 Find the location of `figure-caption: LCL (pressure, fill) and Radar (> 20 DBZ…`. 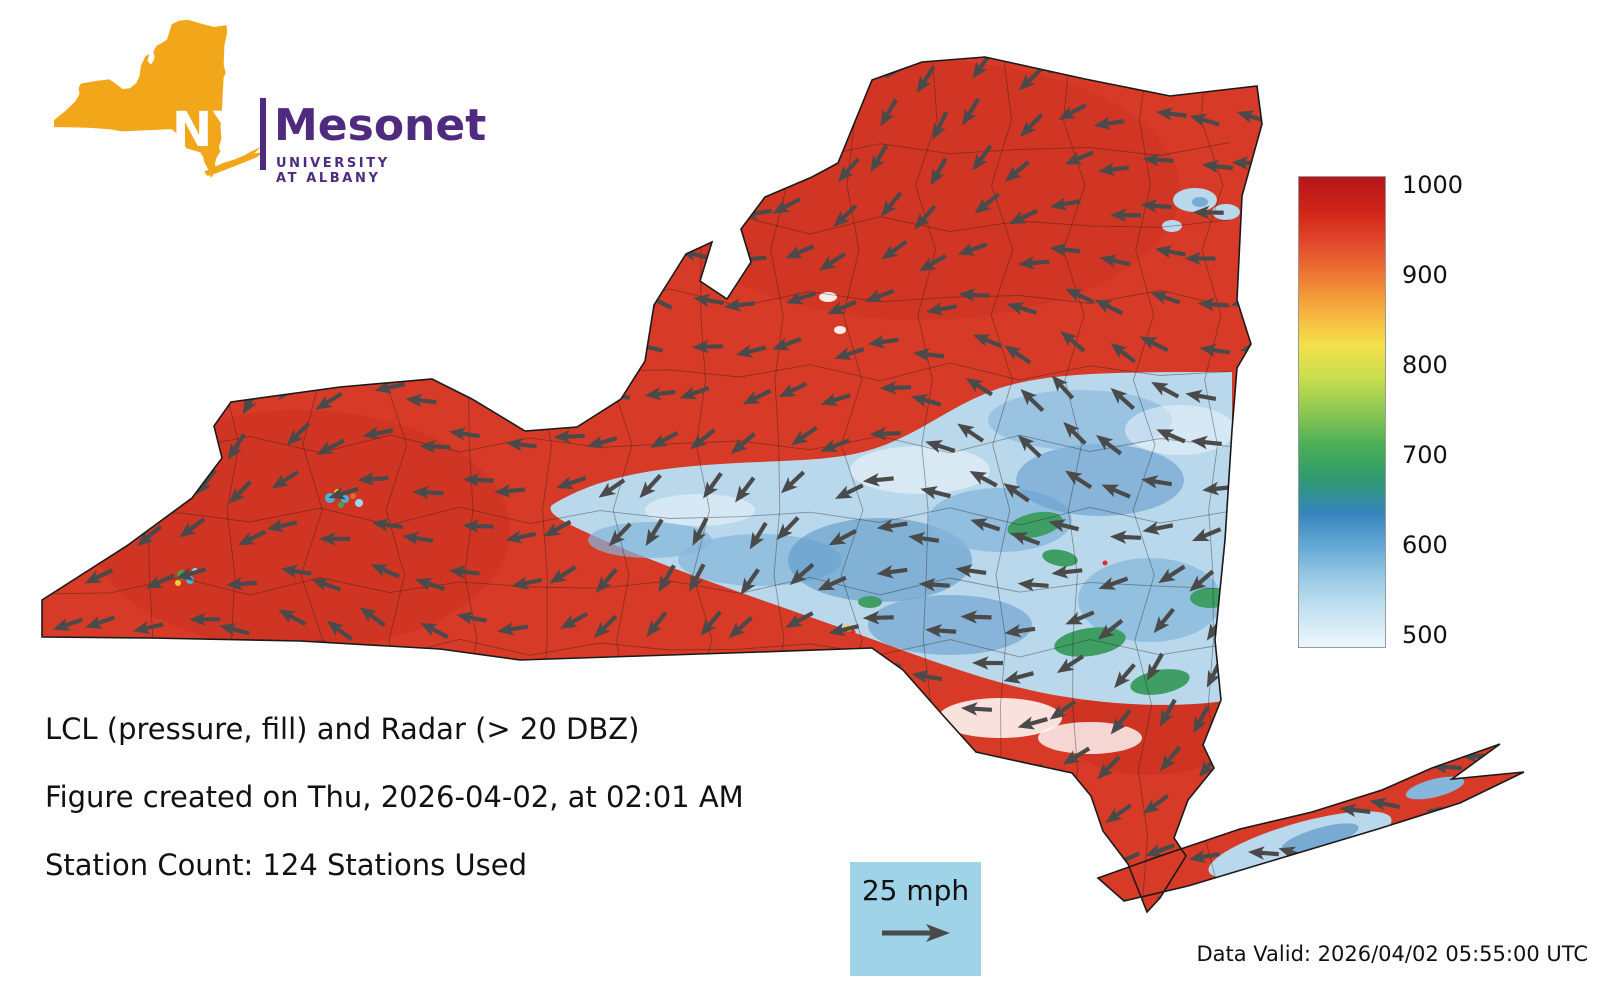

figure-caption: LCL (pressure, fill) and Radar (> 20 DBZ… is located at coordinates (394, 814).